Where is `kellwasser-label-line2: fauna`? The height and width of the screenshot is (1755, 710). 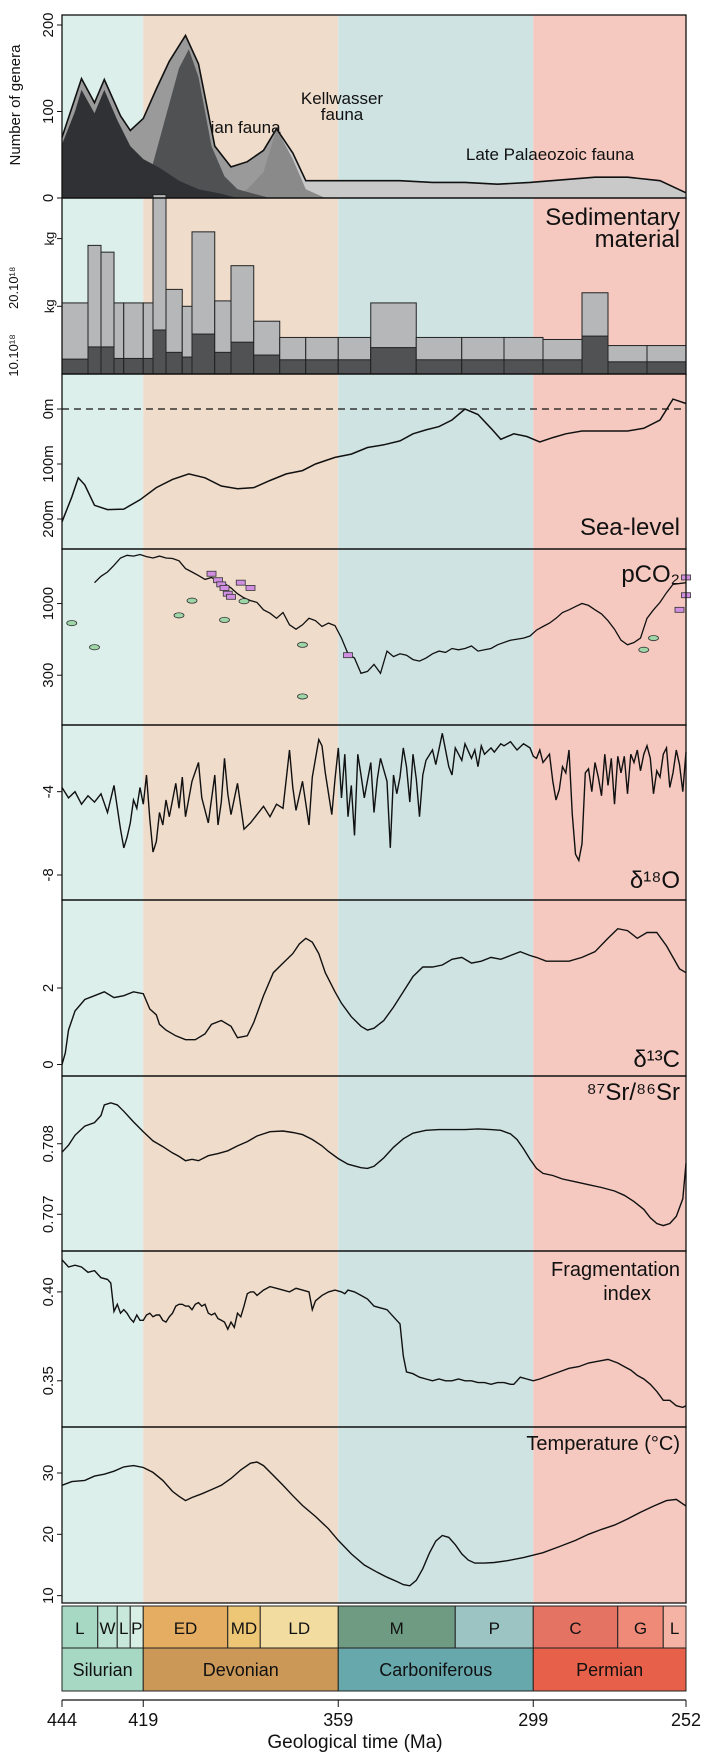 kellwasser-label-line2: fauna is located at coordinates (342, 114).